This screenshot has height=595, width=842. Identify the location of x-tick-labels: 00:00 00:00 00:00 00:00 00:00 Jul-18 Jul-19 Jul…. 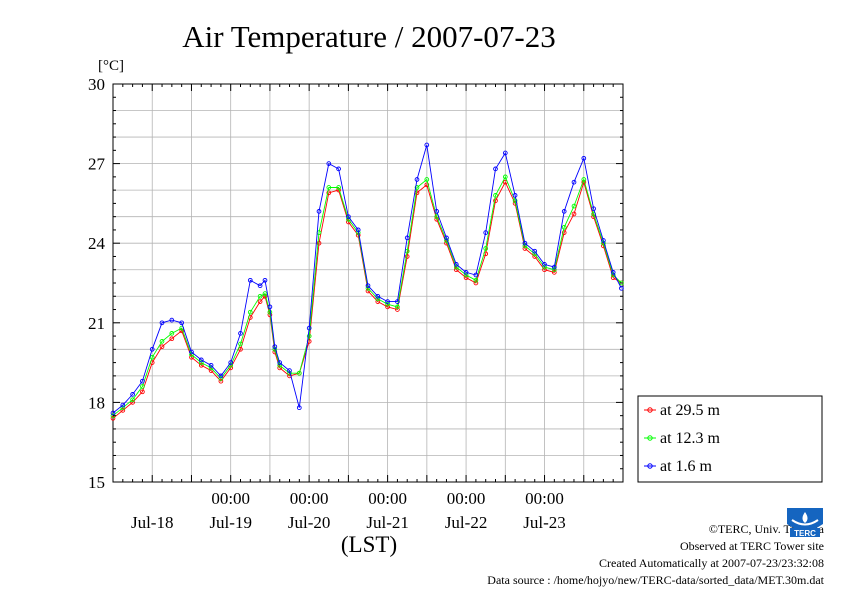
(348, 510).